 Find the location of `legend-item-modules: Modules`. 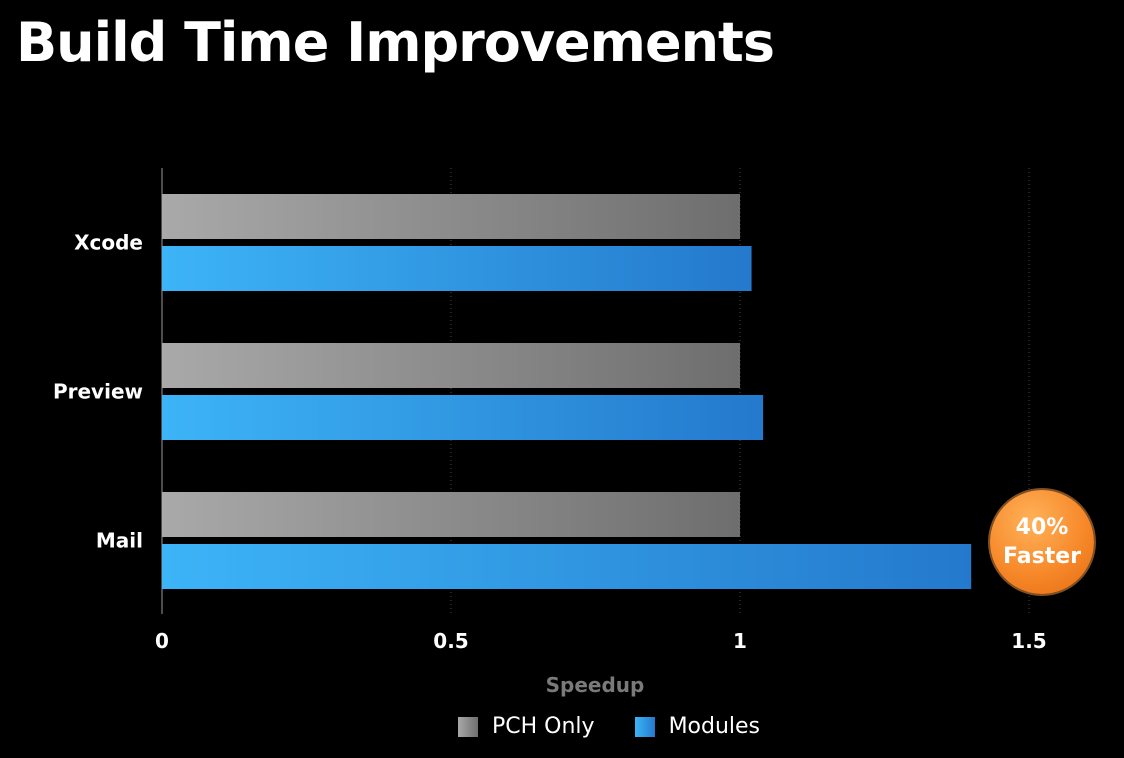

legend-item-modules: Modules is located at coordinates (697, 726).